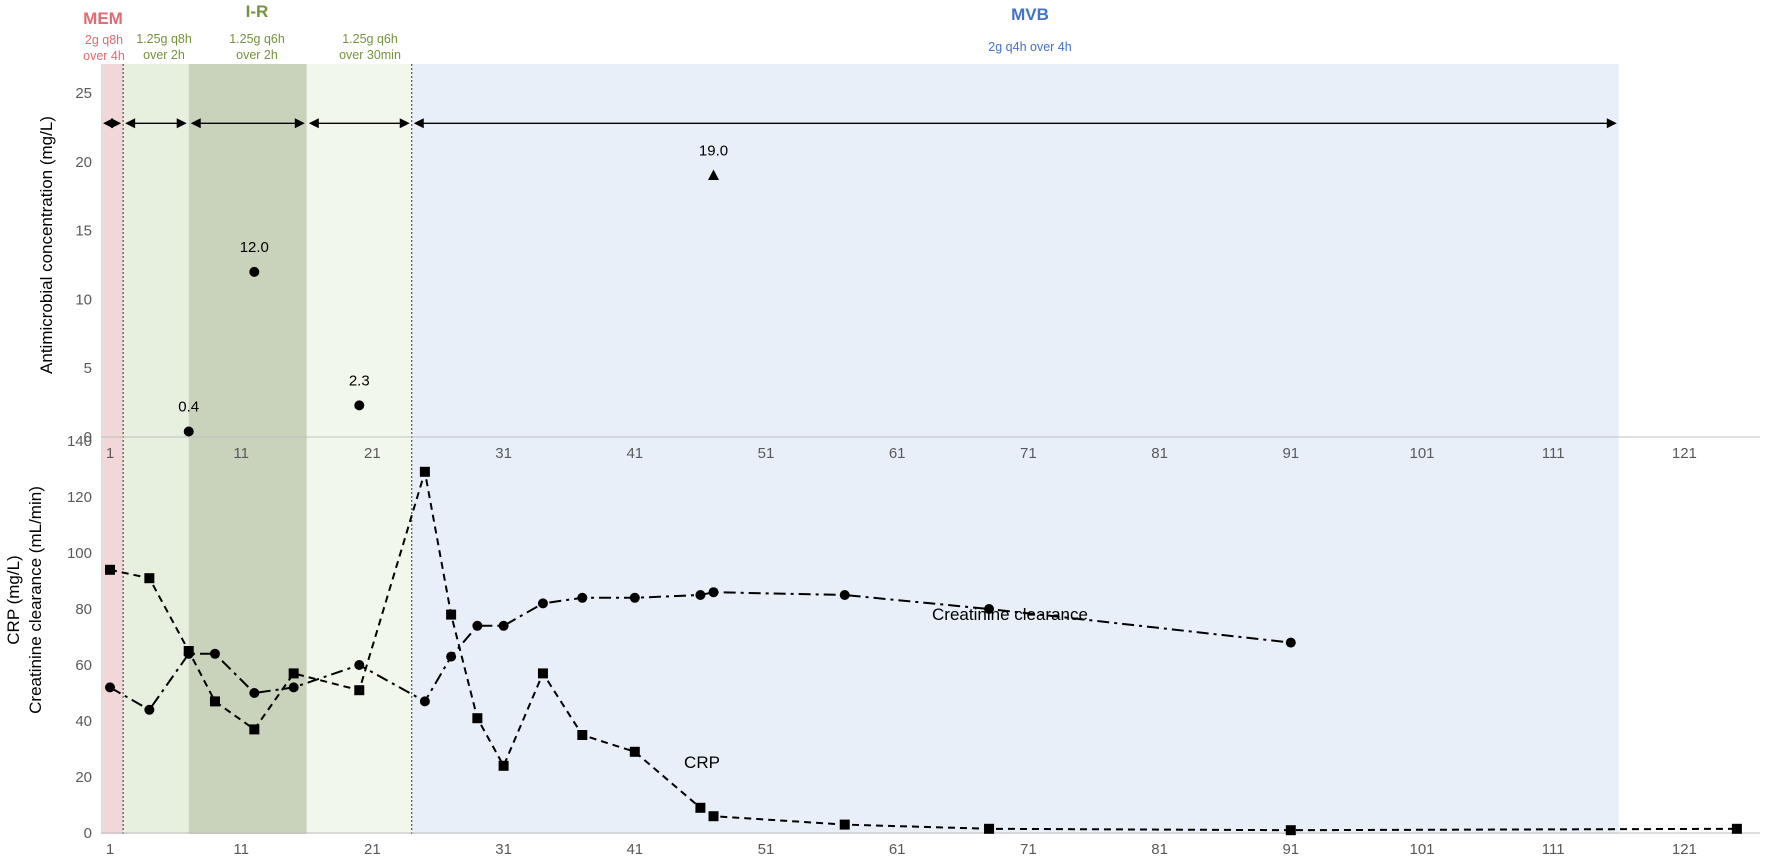 The height and width of the screenshot is (866, 1772). I want to click on mvb-label: MVB, so click(1030, 14).